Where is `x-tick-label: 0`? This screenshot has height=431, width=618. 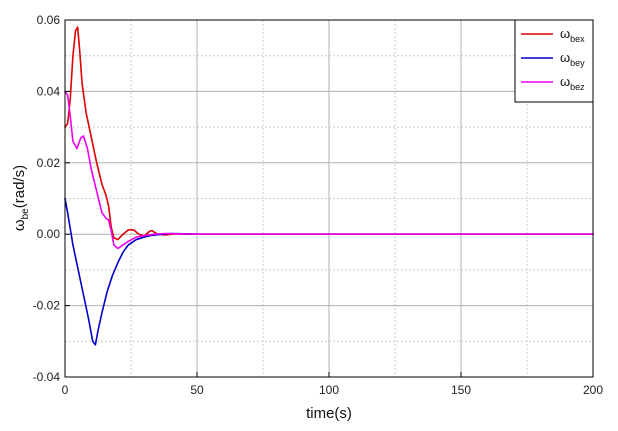
x-tick-label: 0 is located at coordinates (65, 390).